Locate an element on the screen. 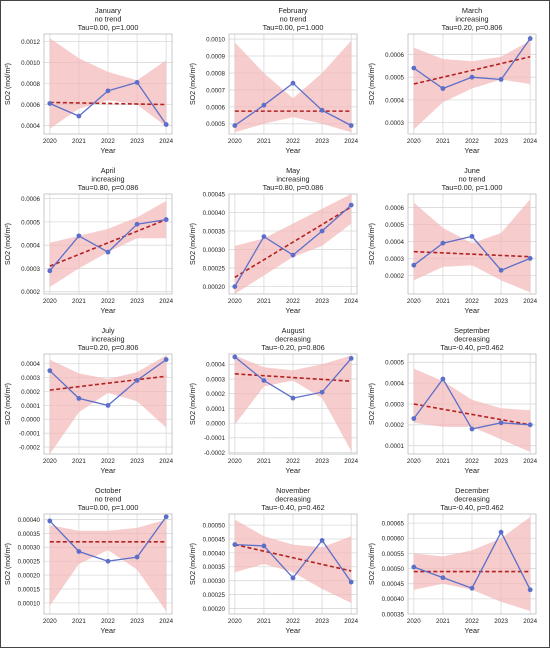 Image resolution: width=550 pixels, height=652 pixels. y-tick-label: 0.00050 is located at coordinates (214, 526).